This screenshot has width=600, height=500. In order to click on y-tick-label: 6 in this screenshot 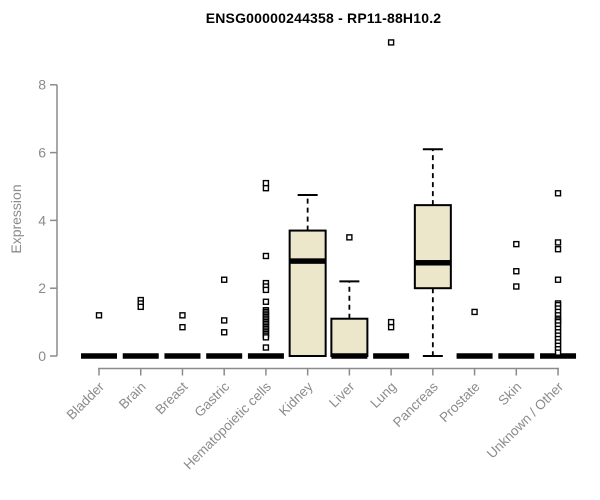, I will do `click(42, 153)`.